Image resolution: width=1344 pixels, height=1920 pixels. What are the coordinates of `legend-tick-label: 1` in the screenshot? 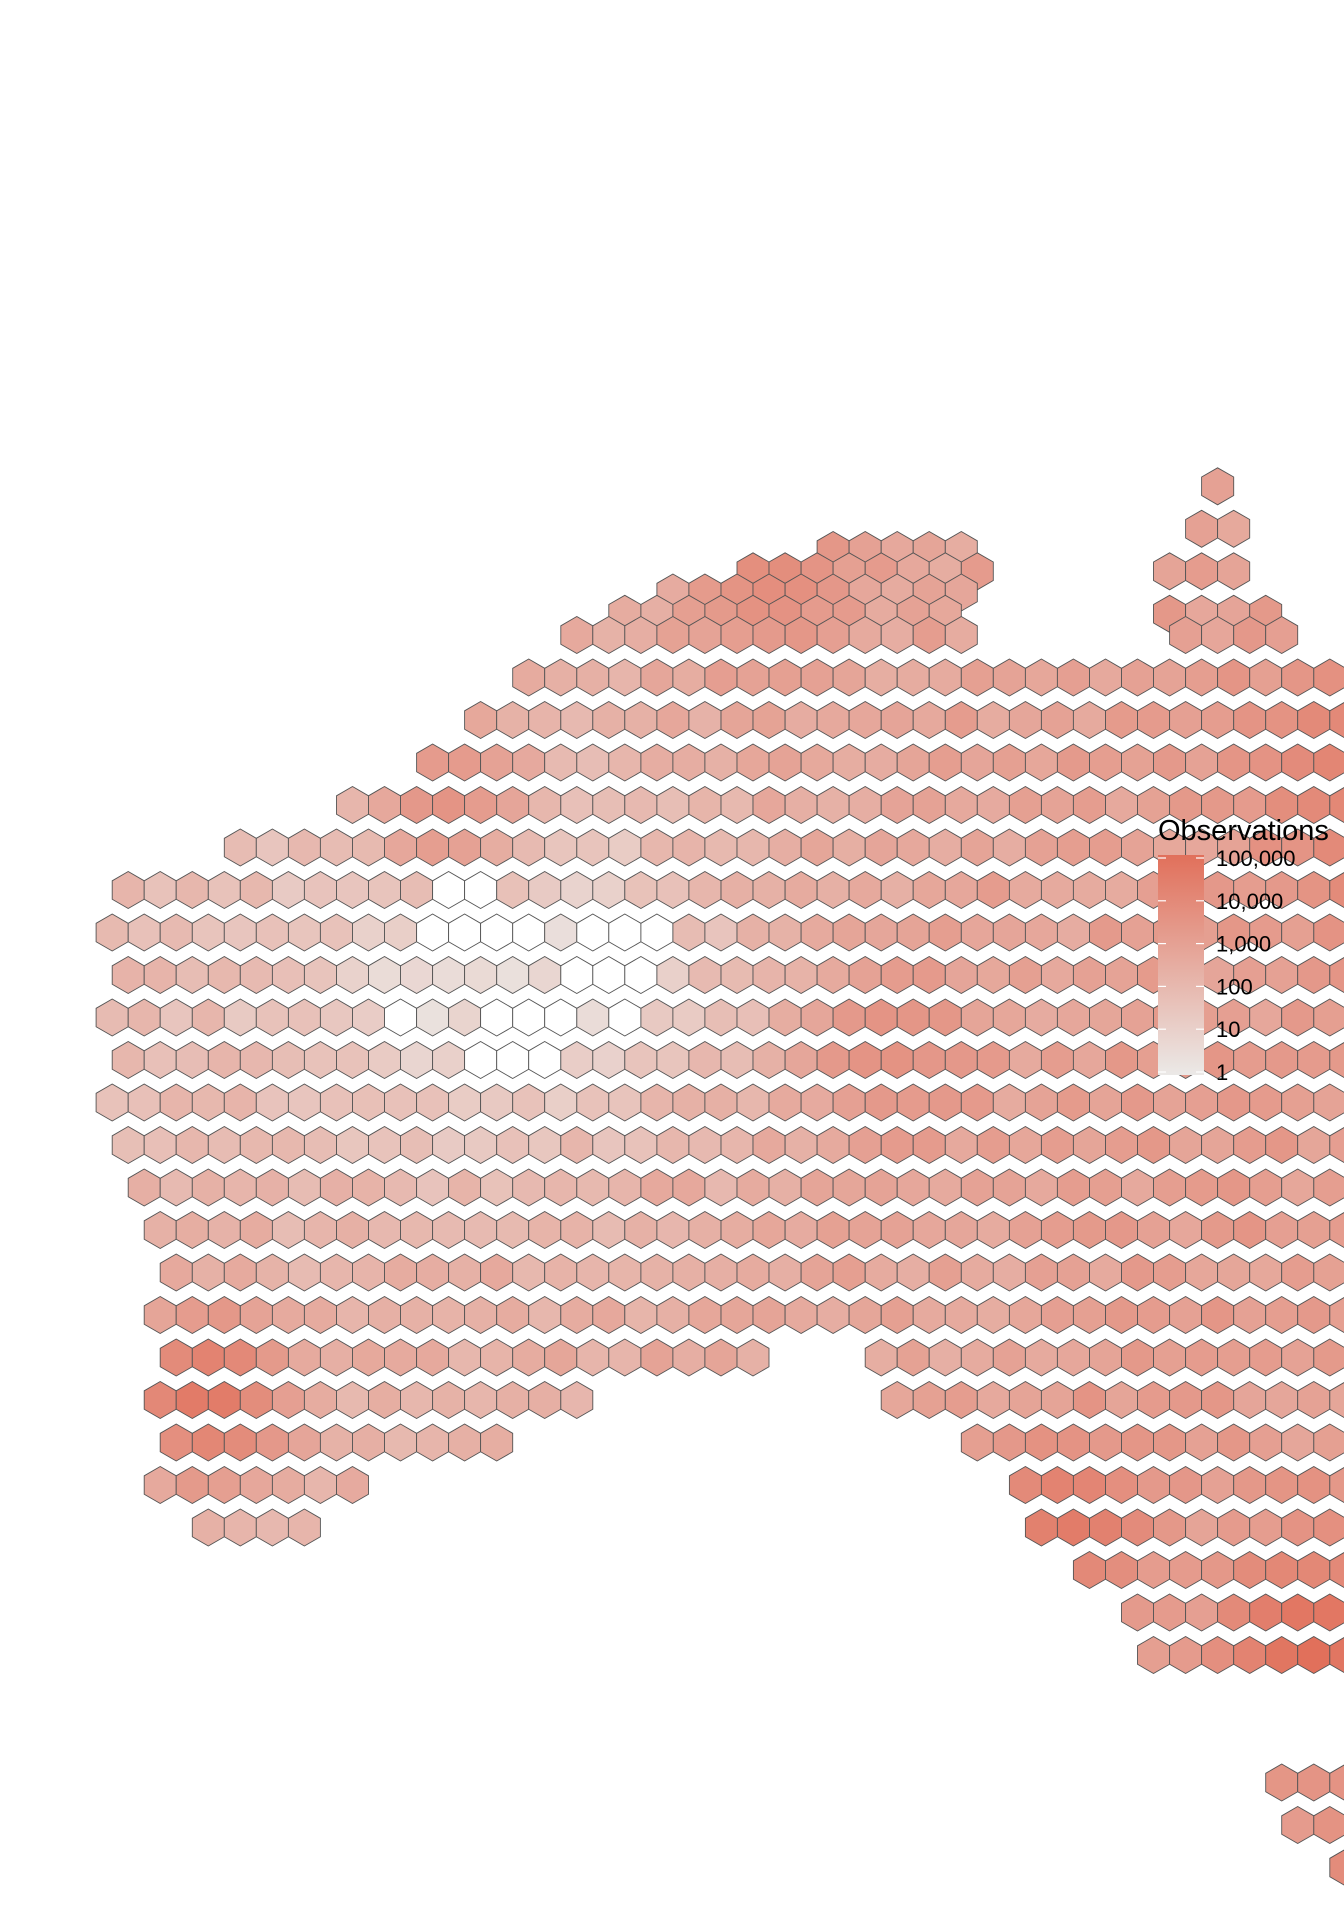 It's located at (1222, 1072).